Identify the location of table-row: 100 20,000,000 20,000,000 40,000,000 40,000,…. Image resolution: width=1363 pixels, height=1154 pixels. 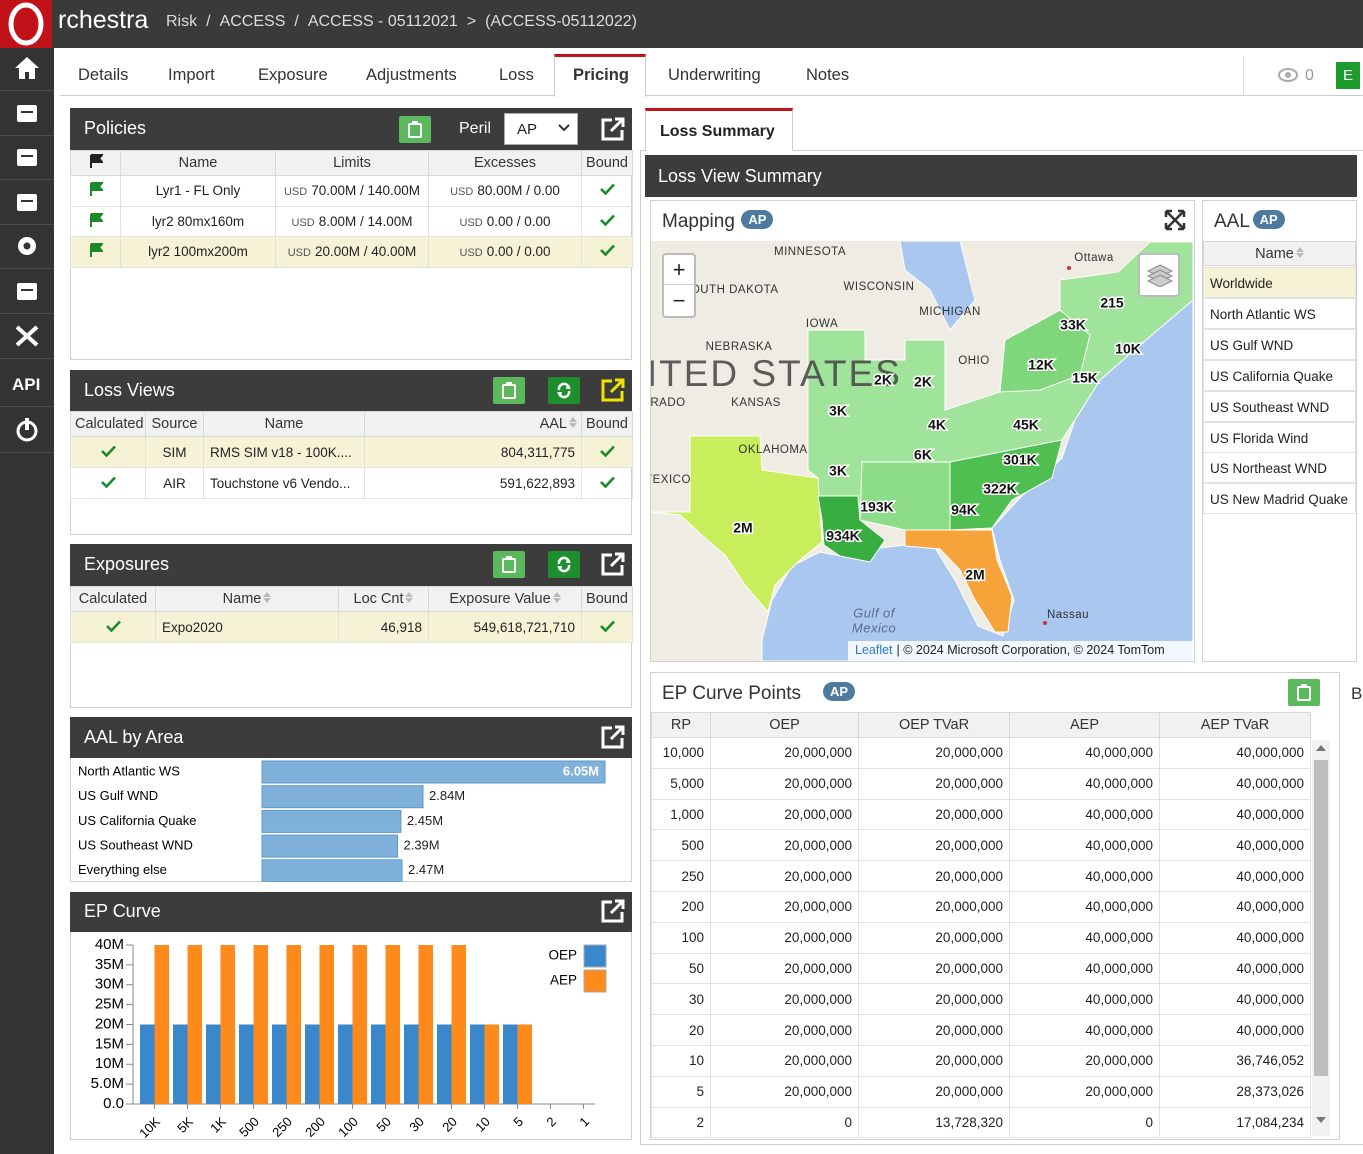
(981, 937).